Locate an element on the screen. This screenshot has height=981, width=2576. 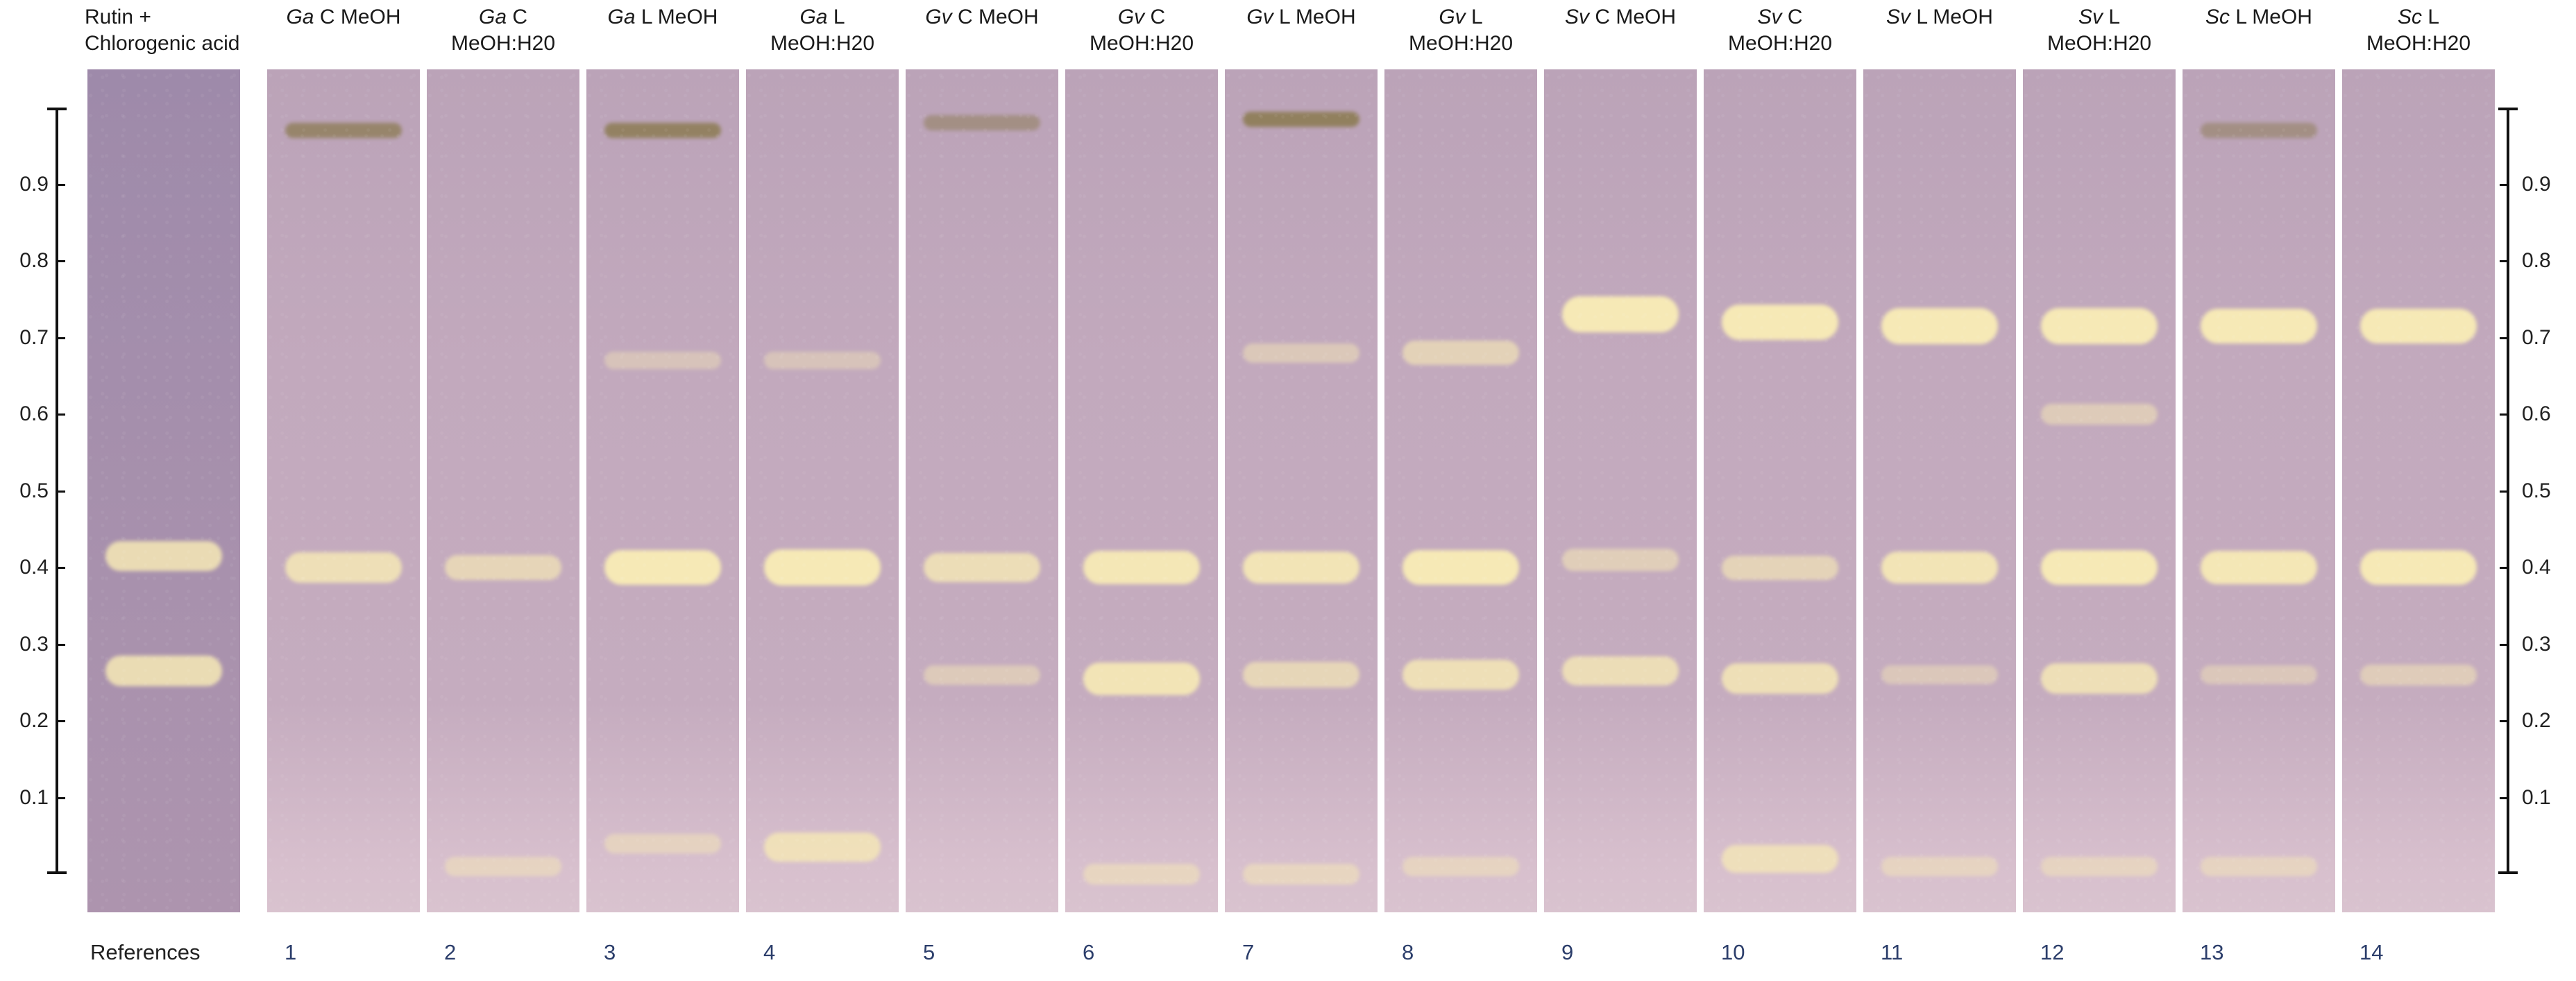
lane-header-6: Gv C MeOH:H20 is located at coordinates (1141, 36).